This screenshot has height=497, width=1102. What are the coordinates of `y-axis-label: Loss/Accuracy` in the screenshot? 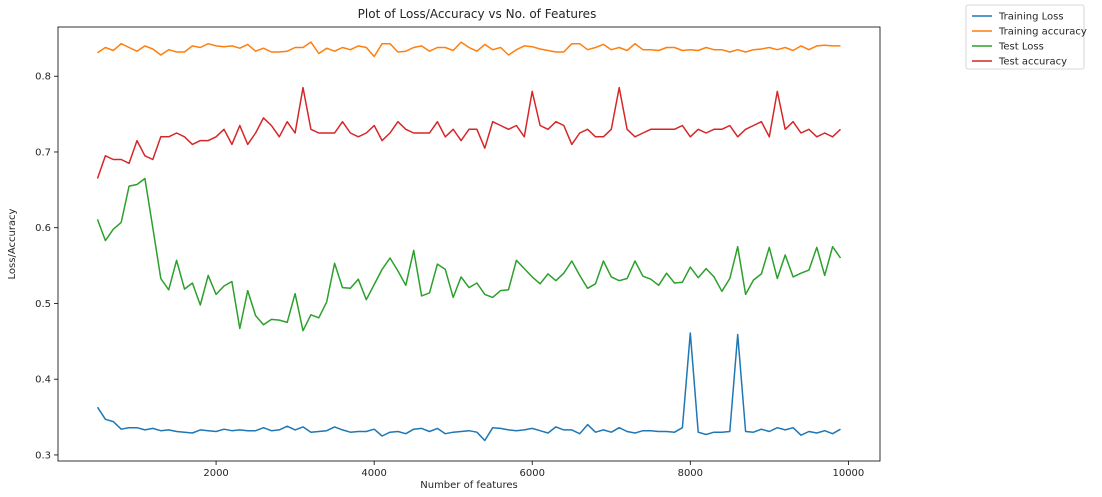 It's located at (12, 243).